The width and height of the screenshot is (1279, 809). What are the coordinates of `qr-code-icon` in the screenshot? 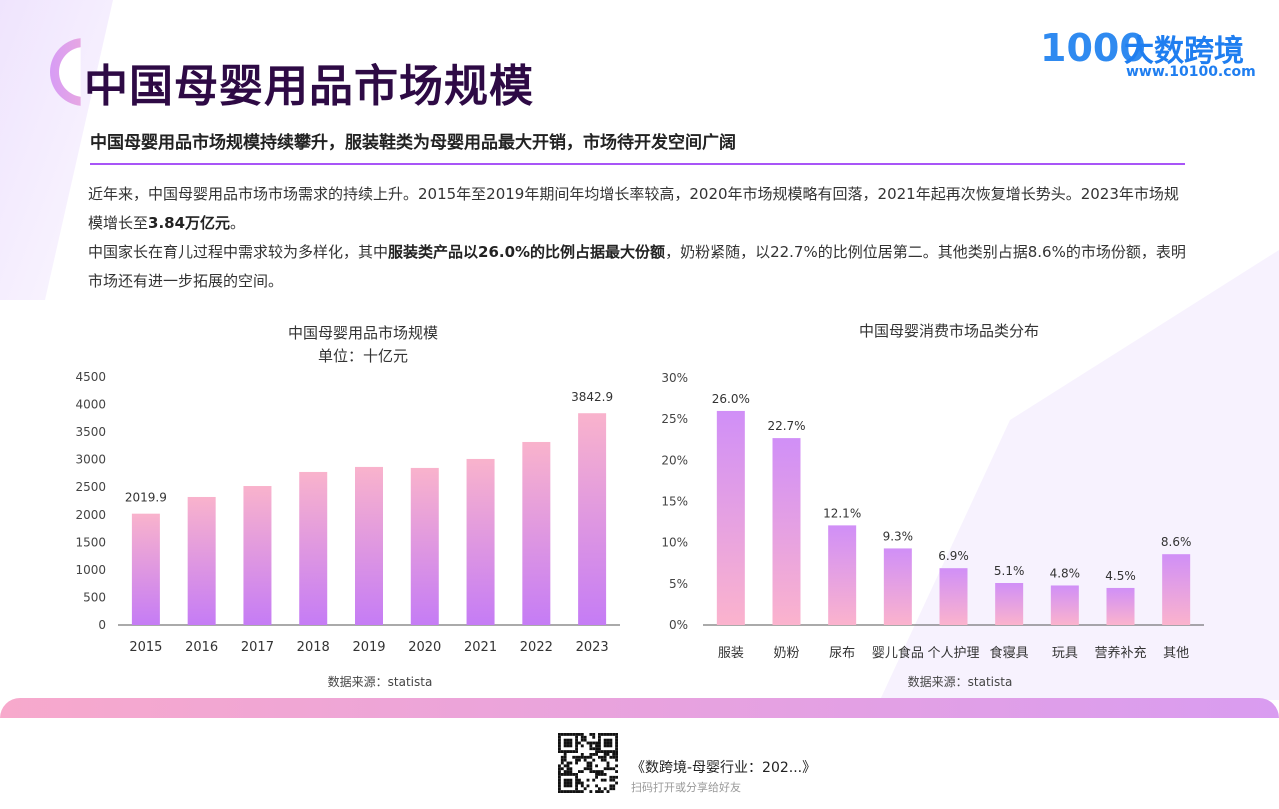 It's located at (588, 763).